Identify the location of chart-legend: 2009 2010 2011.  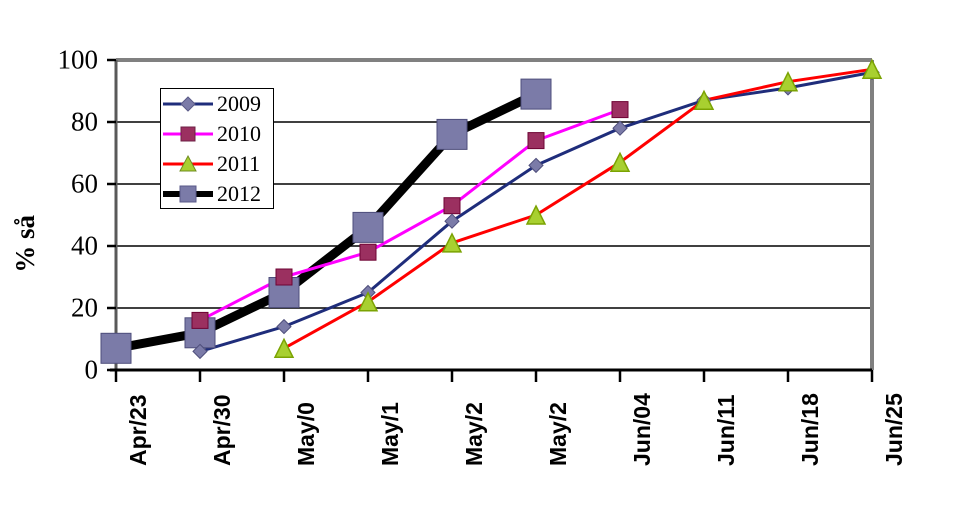
(217, 148).